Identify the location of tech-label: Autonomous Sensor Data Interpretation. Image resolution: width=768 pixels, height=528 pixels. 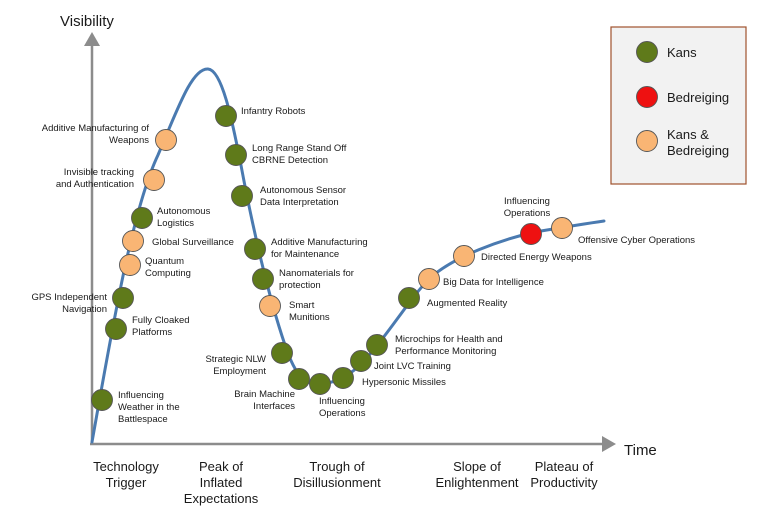
(303, 196).